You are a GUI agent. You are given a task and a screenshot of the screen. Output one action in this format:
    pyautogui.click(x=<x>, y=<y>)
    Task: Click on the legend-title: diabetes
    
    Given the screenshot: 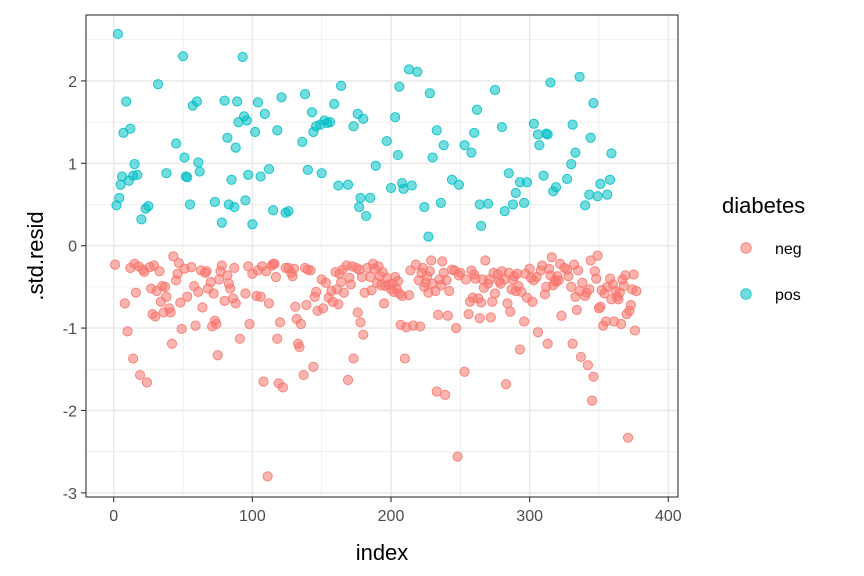 What is the action you would take?
    pyautogui.click(x=763, y=205)
    